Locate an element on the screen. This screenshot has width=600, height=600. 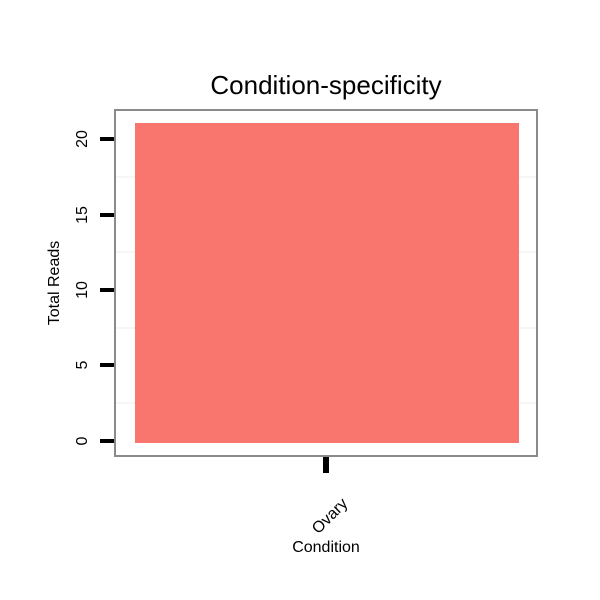
y-tick-label-5: 5 is located at coordinates (82, 365).